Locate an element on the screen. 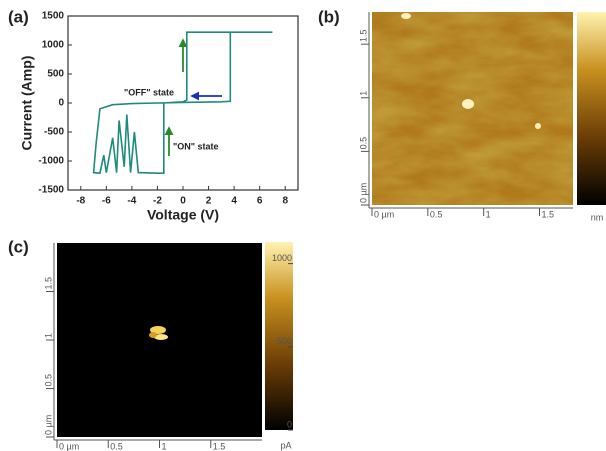  x-axis-title: Voltage (V) is located at coordinates (183, 215).